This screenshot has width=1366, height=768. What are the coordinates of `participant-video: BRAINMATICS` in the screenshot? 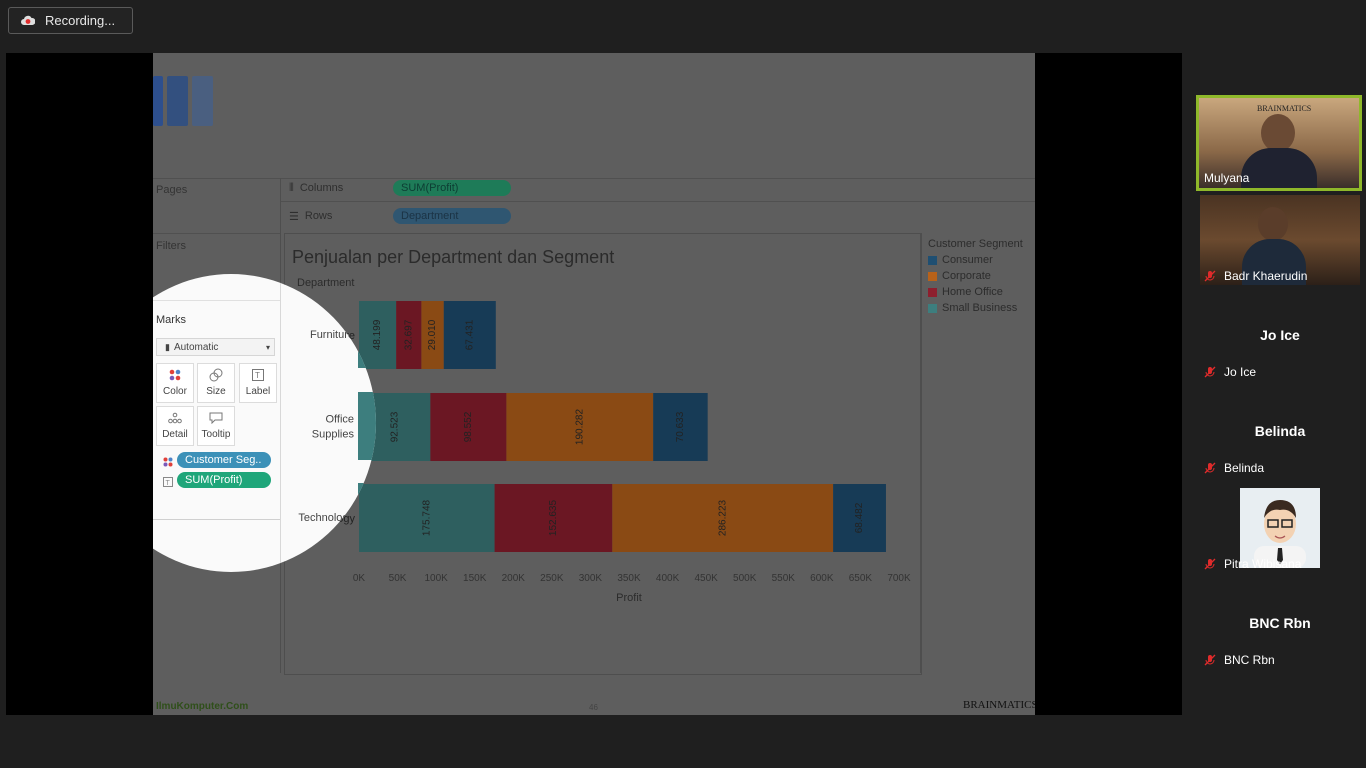 It's located at (1279, 143).